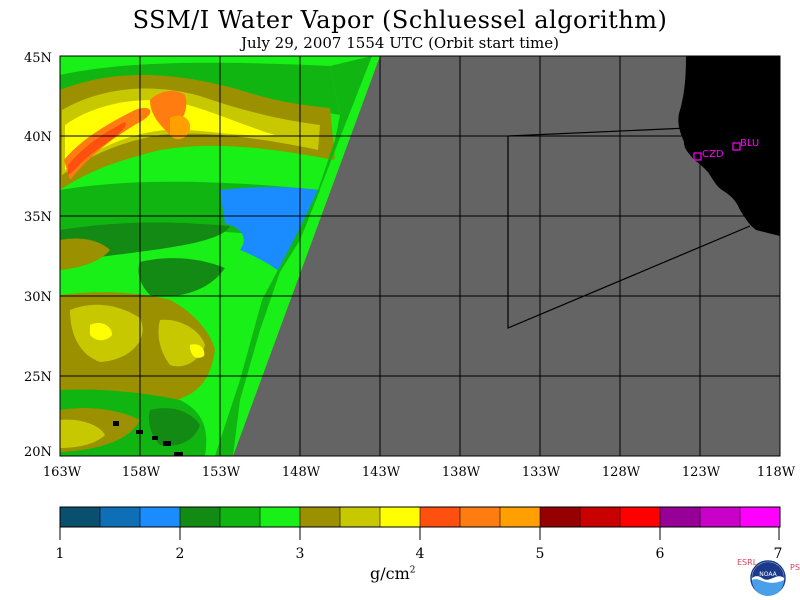 The width and height of the screenshot is (800, 600). I want to click on lon-label: 123W, so click(701, 472).